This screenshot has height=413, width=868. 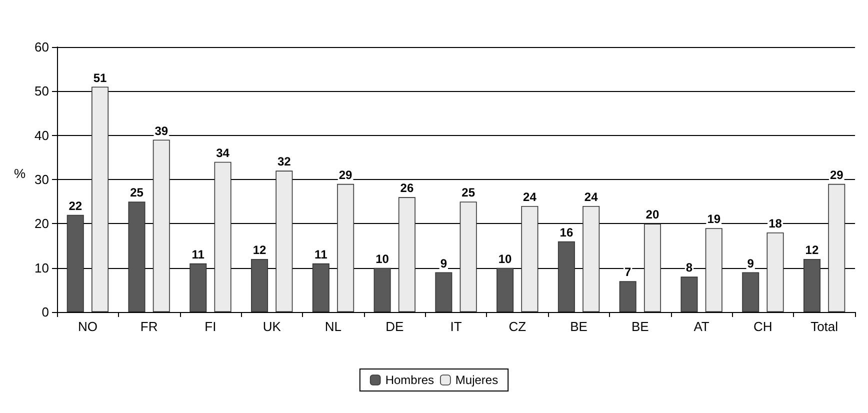 What do you see at coordinates (41, 268) in the screenshot?
I see `y-tick-label: 10` at bounding box center [41, 268].